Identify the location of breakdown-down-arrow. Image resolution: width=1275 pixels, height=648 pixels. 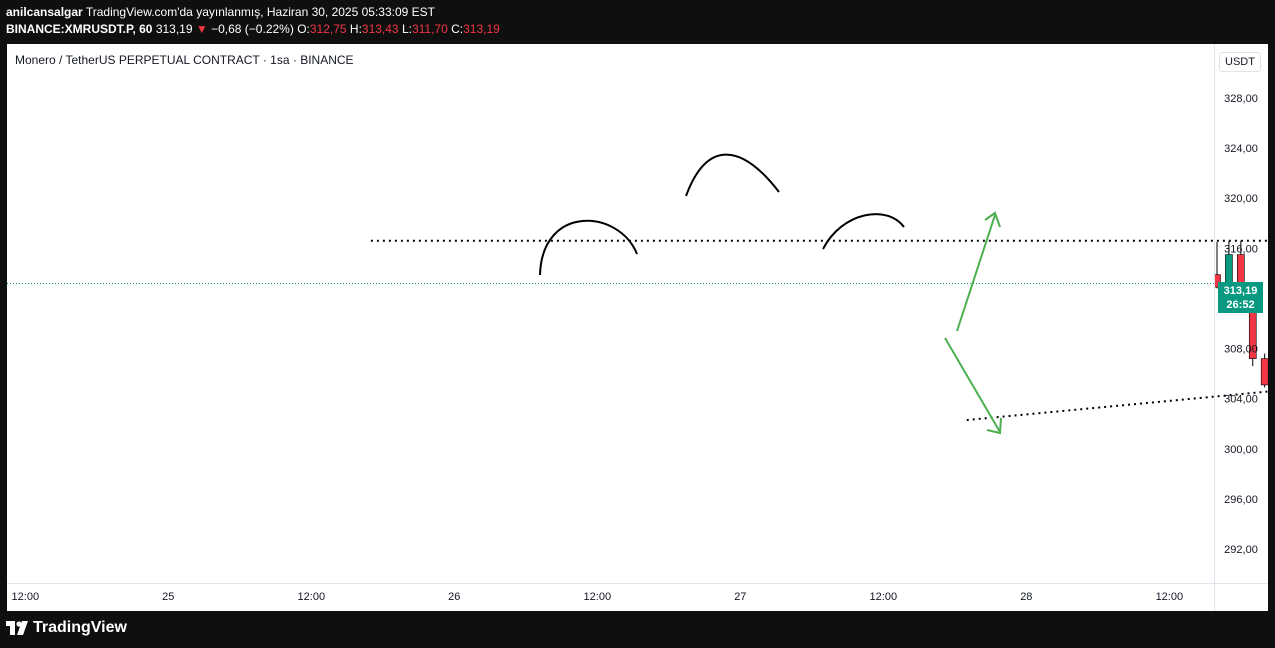
(972, 385).